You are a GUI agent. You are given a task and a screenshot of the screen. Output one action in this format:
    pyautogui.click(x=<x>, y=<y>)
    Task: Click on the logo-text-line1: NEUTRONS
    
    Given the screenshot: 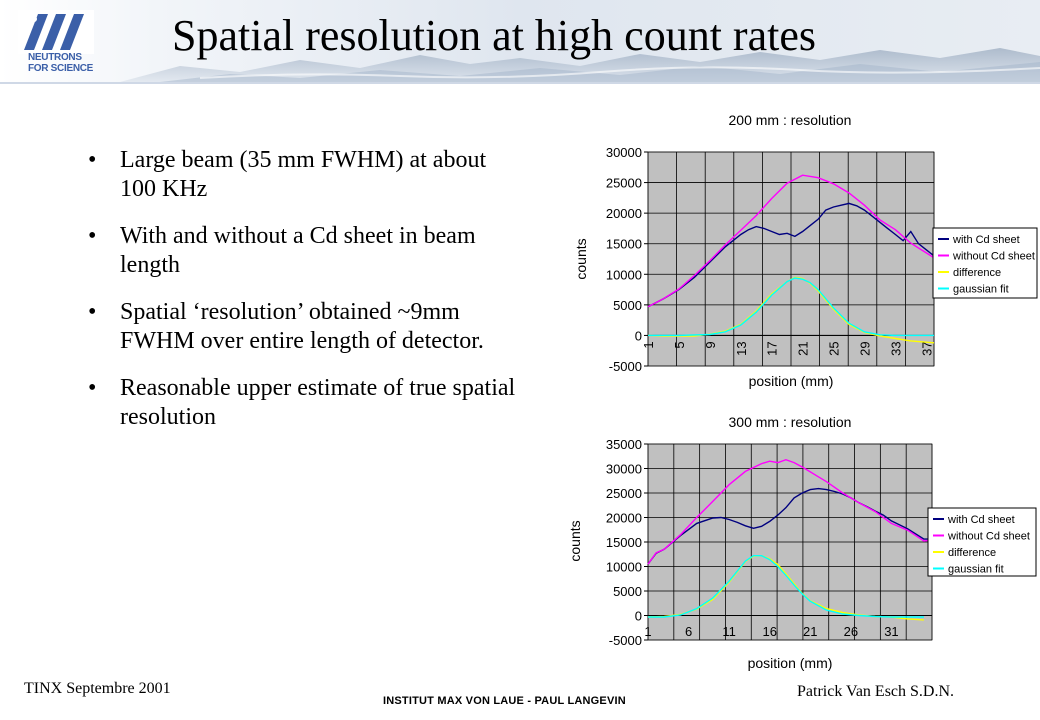 What is the action you would take?
    pyautogui.click(x=55, y=57)
    